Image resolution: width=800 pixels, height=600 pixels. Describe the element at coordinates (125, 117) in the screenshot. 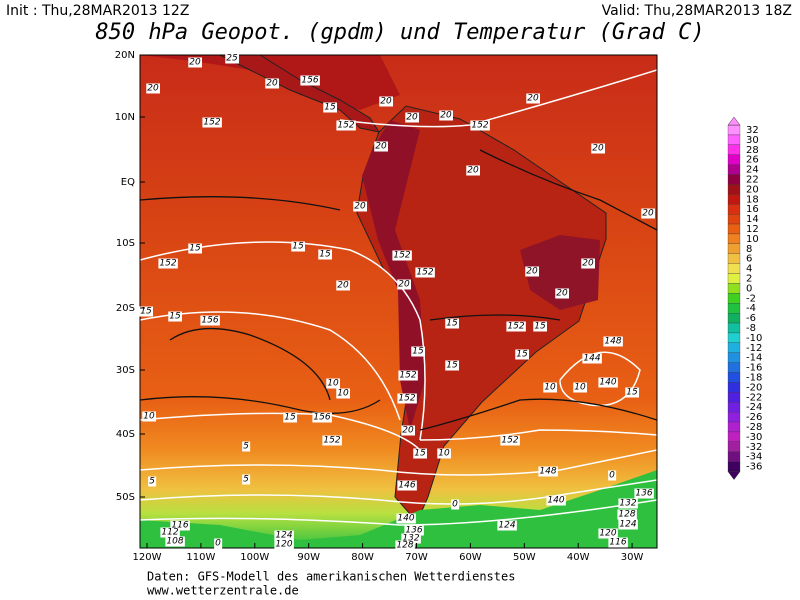

I see `lat-label: 10N` at that location.